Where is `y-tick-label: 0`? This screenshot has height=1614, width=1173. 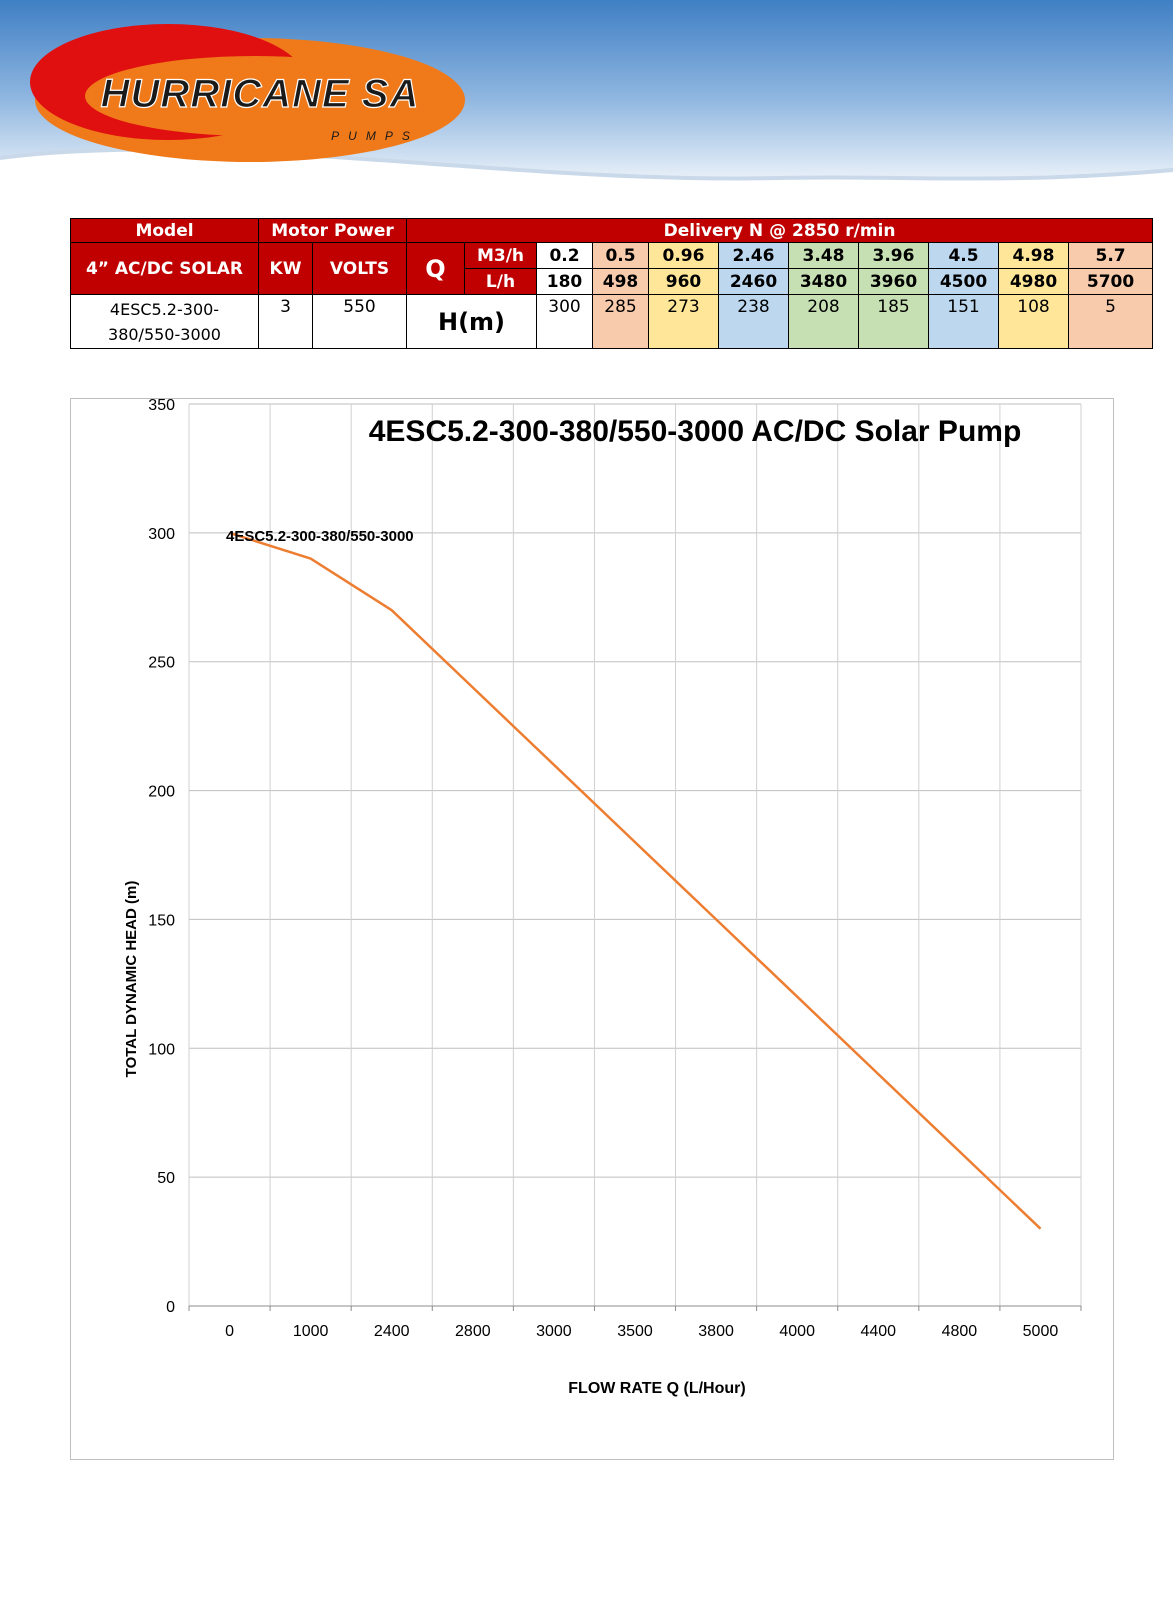
y-tick-label: 0 is located at coordinates (170, 1307).